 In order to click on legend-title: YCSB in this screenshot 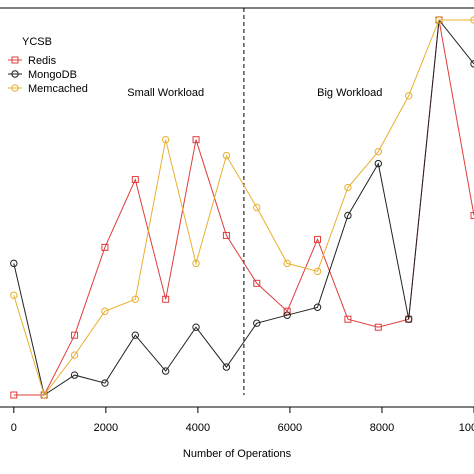, I will do `click(37, 42)`.